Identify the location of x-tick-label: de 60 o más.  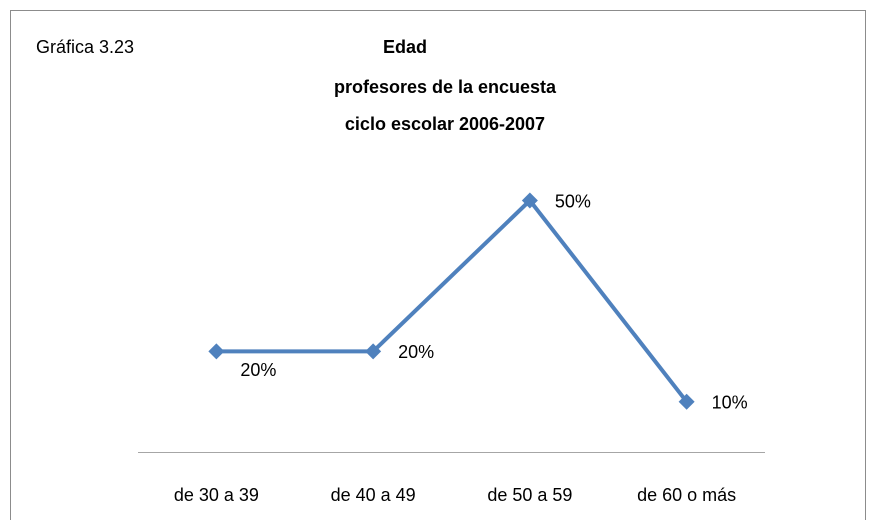
(686, 495).